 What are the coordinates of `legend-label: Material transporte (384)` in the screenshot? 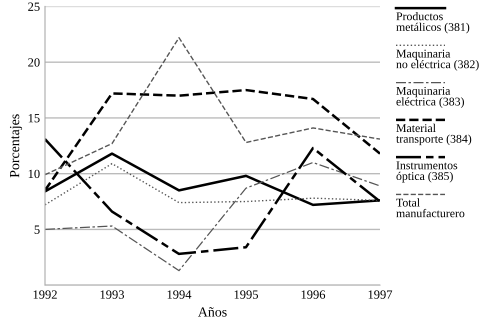 It's located at (434, 135).